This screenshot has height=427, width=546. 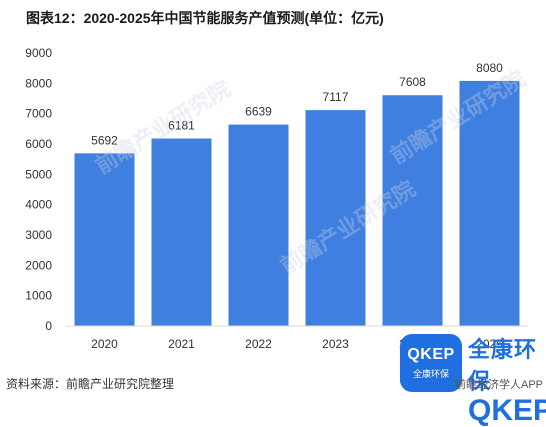 I want to click on qkep-logo: QKEP 全康环保, so click(x=431, y=363).